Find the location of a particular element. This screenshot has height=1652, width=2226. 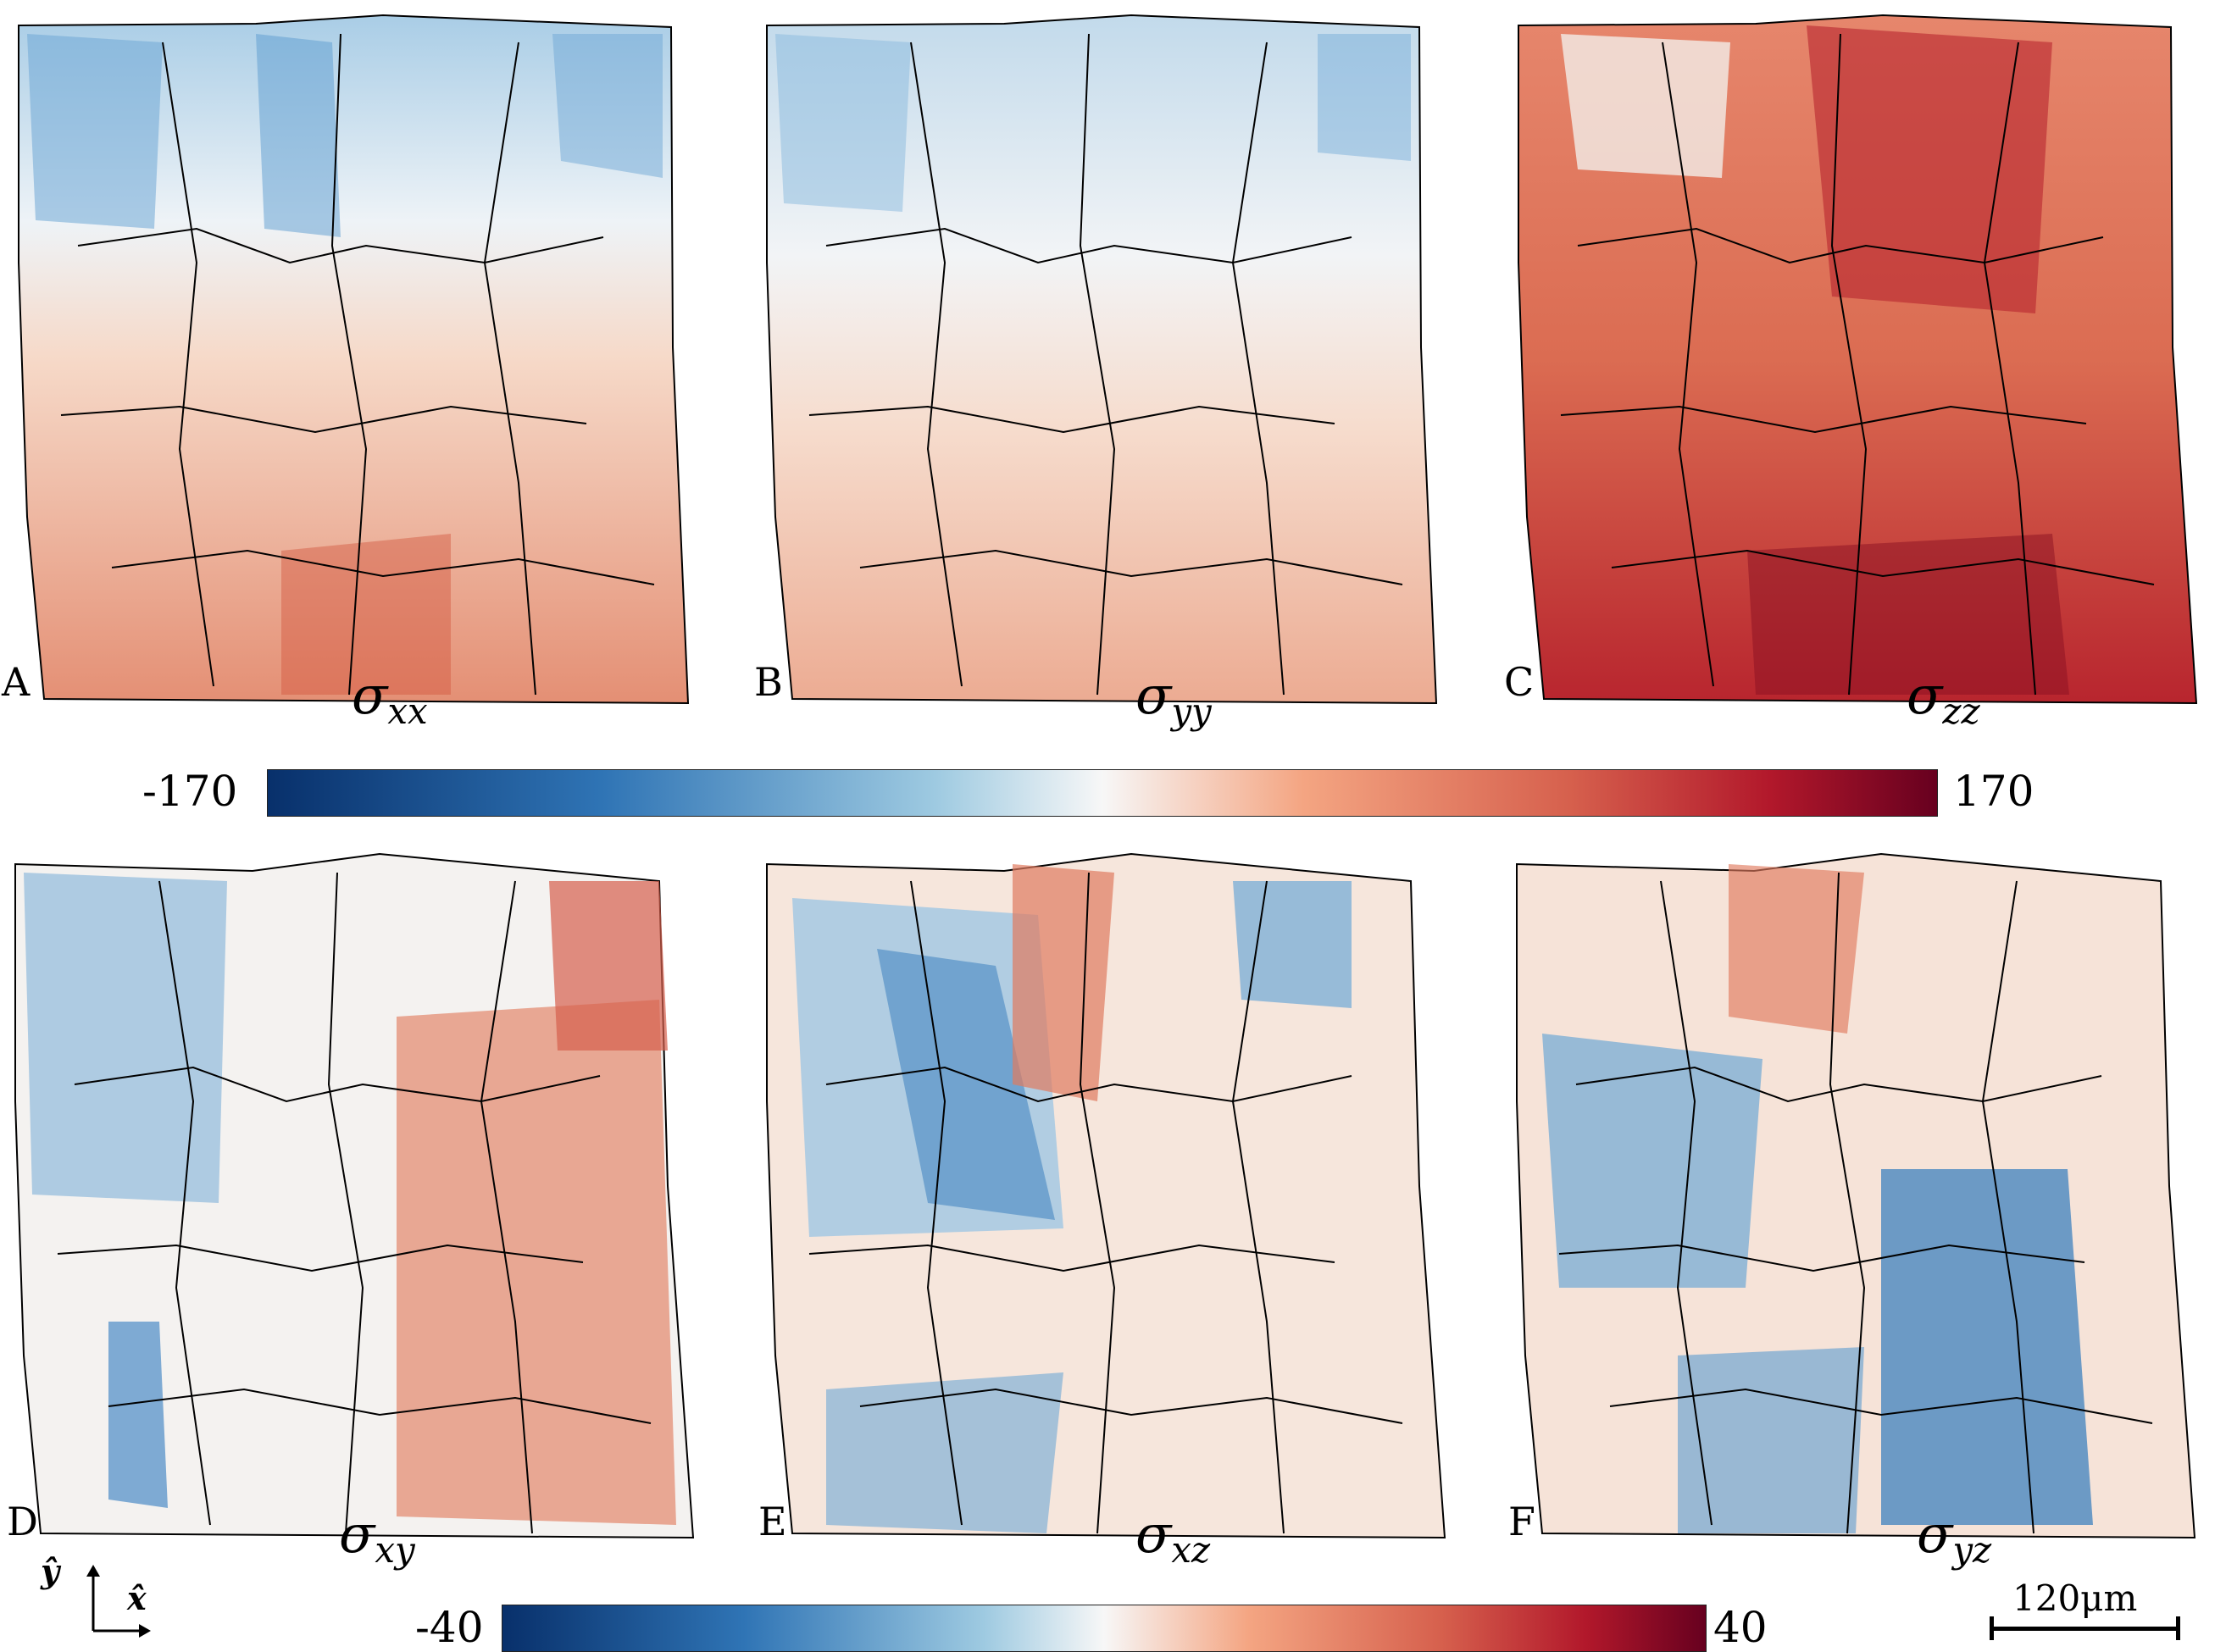

panel-label-a: A is located at coordinates (16, 682).